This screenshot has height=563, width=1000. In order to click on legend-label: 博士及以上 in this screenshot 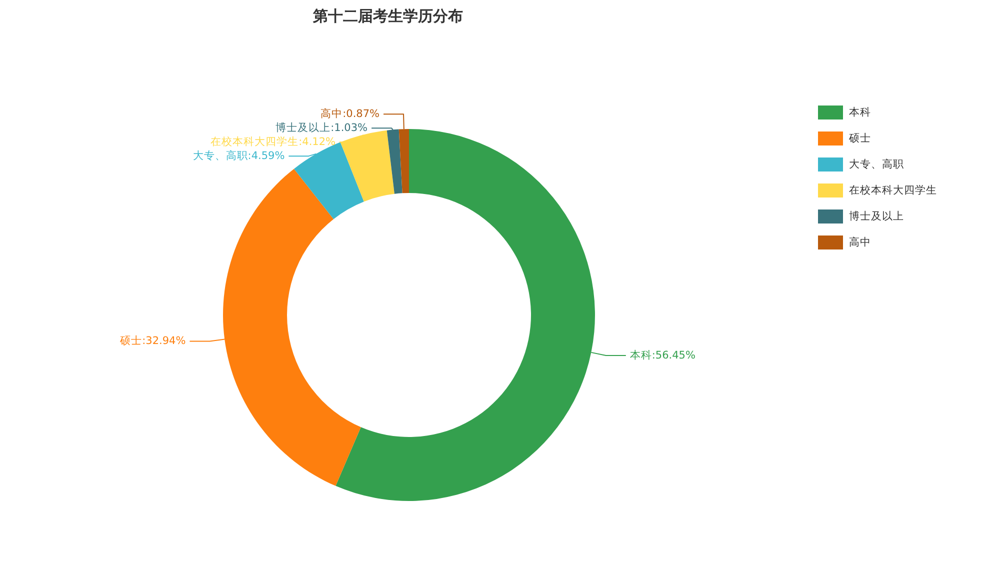, I will do `click(876, 216)`.